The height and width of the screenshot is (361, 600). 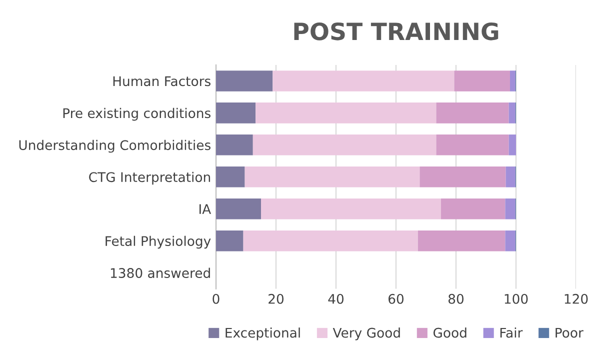 I want to click on y-tick-label: 1380 answered, so click(x=160, y=273).